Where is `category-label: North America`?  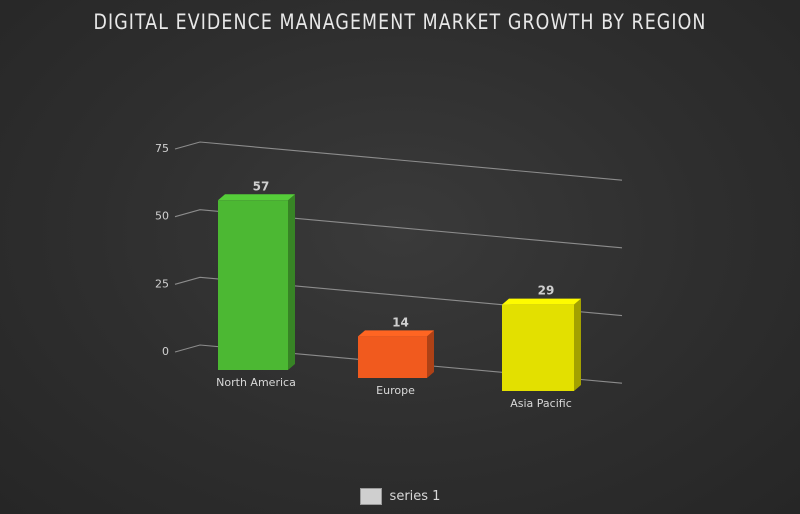 category-label: North America is located at coordinates (256, 382).